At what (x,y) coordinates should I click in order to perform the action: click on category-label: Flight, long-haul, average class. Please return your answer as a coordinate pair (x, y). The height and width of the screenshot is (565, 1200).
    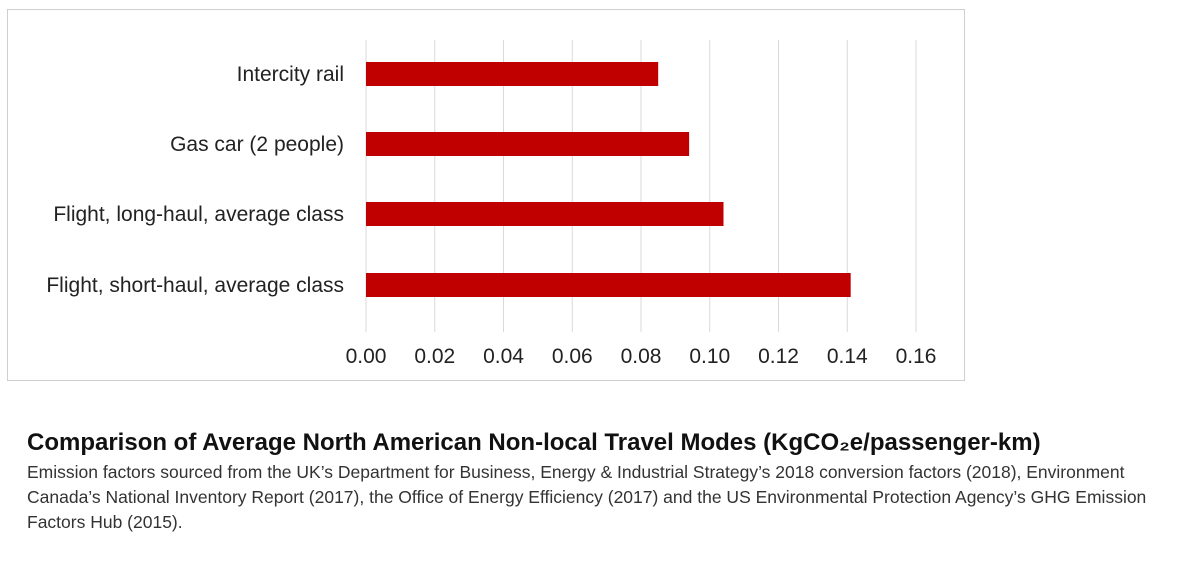
    Looking at the image, I should click on (198, 214).